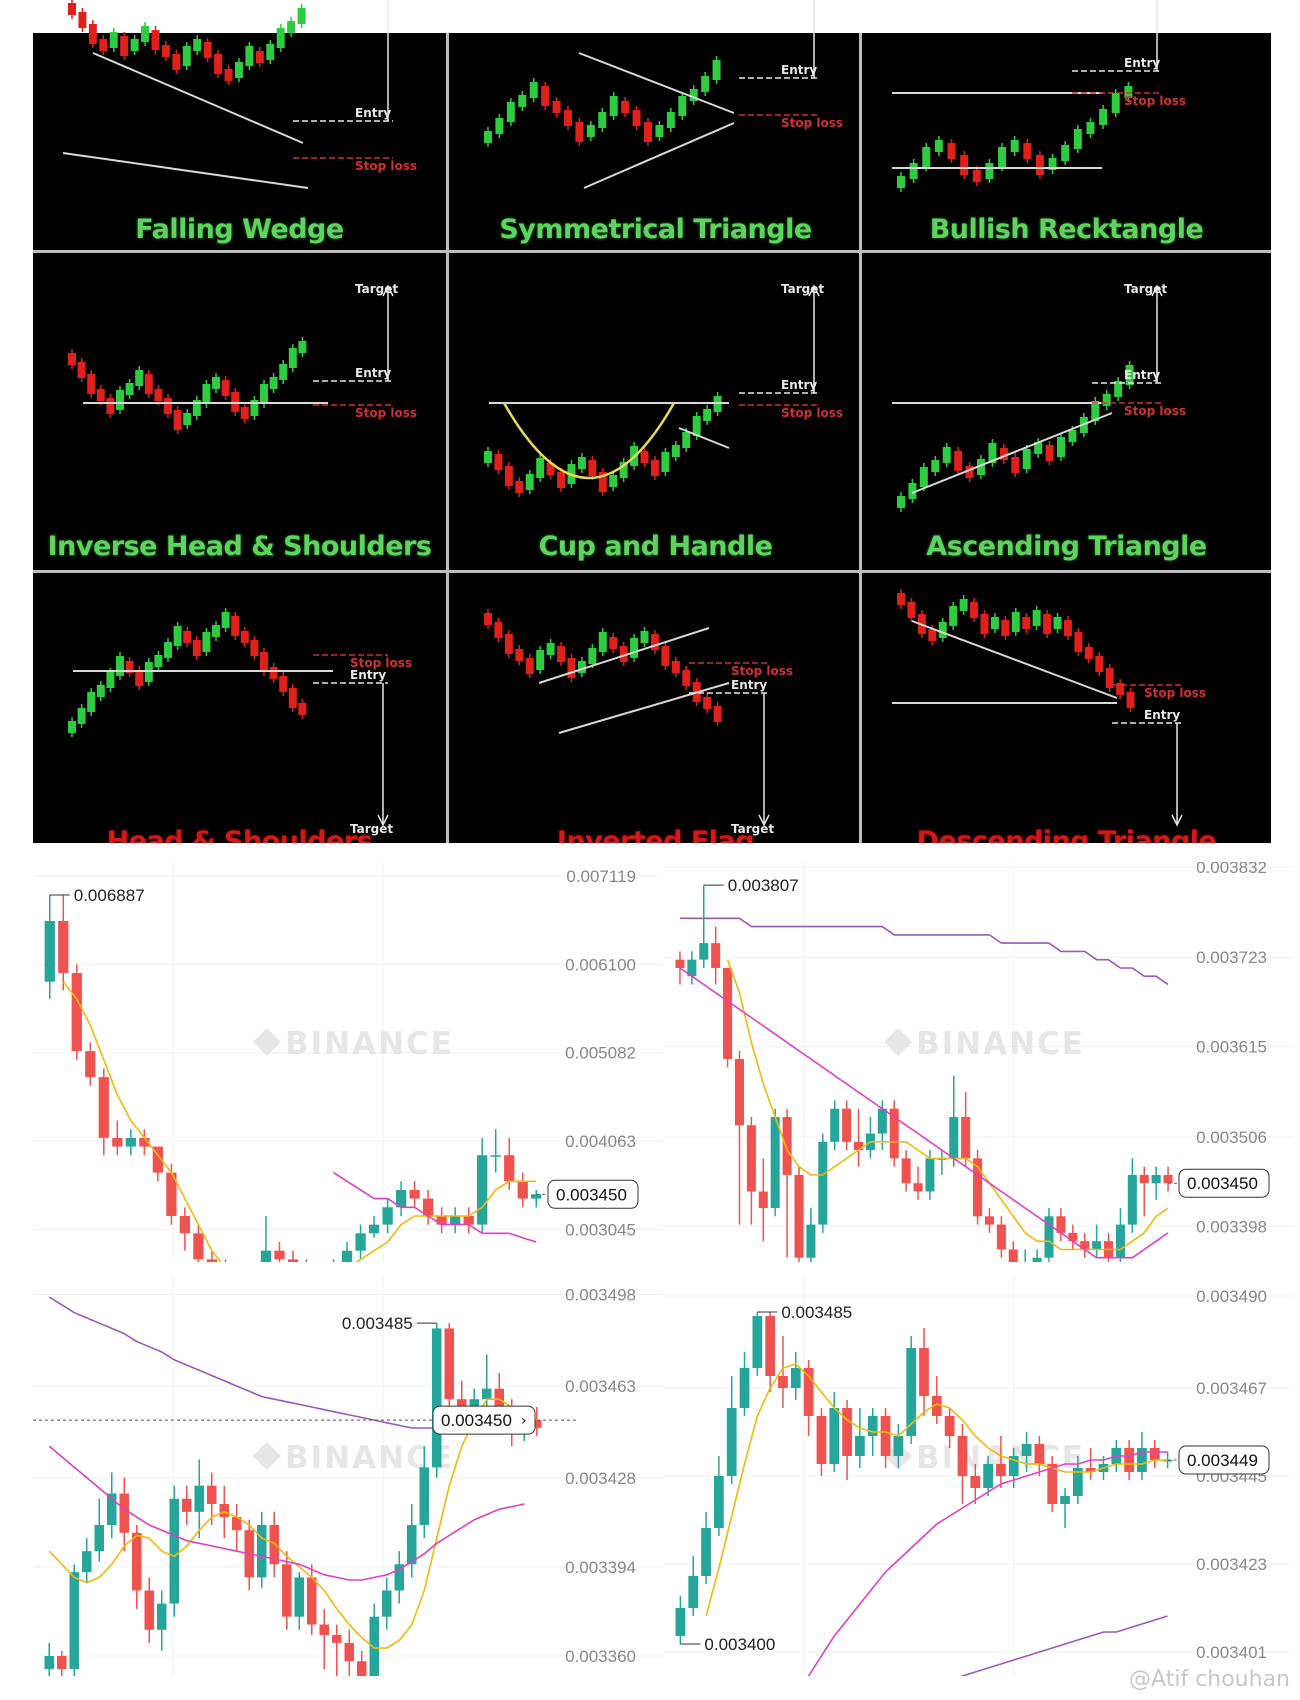  I want to click on y-tick-label: 0.003463, so click(600, 1386).